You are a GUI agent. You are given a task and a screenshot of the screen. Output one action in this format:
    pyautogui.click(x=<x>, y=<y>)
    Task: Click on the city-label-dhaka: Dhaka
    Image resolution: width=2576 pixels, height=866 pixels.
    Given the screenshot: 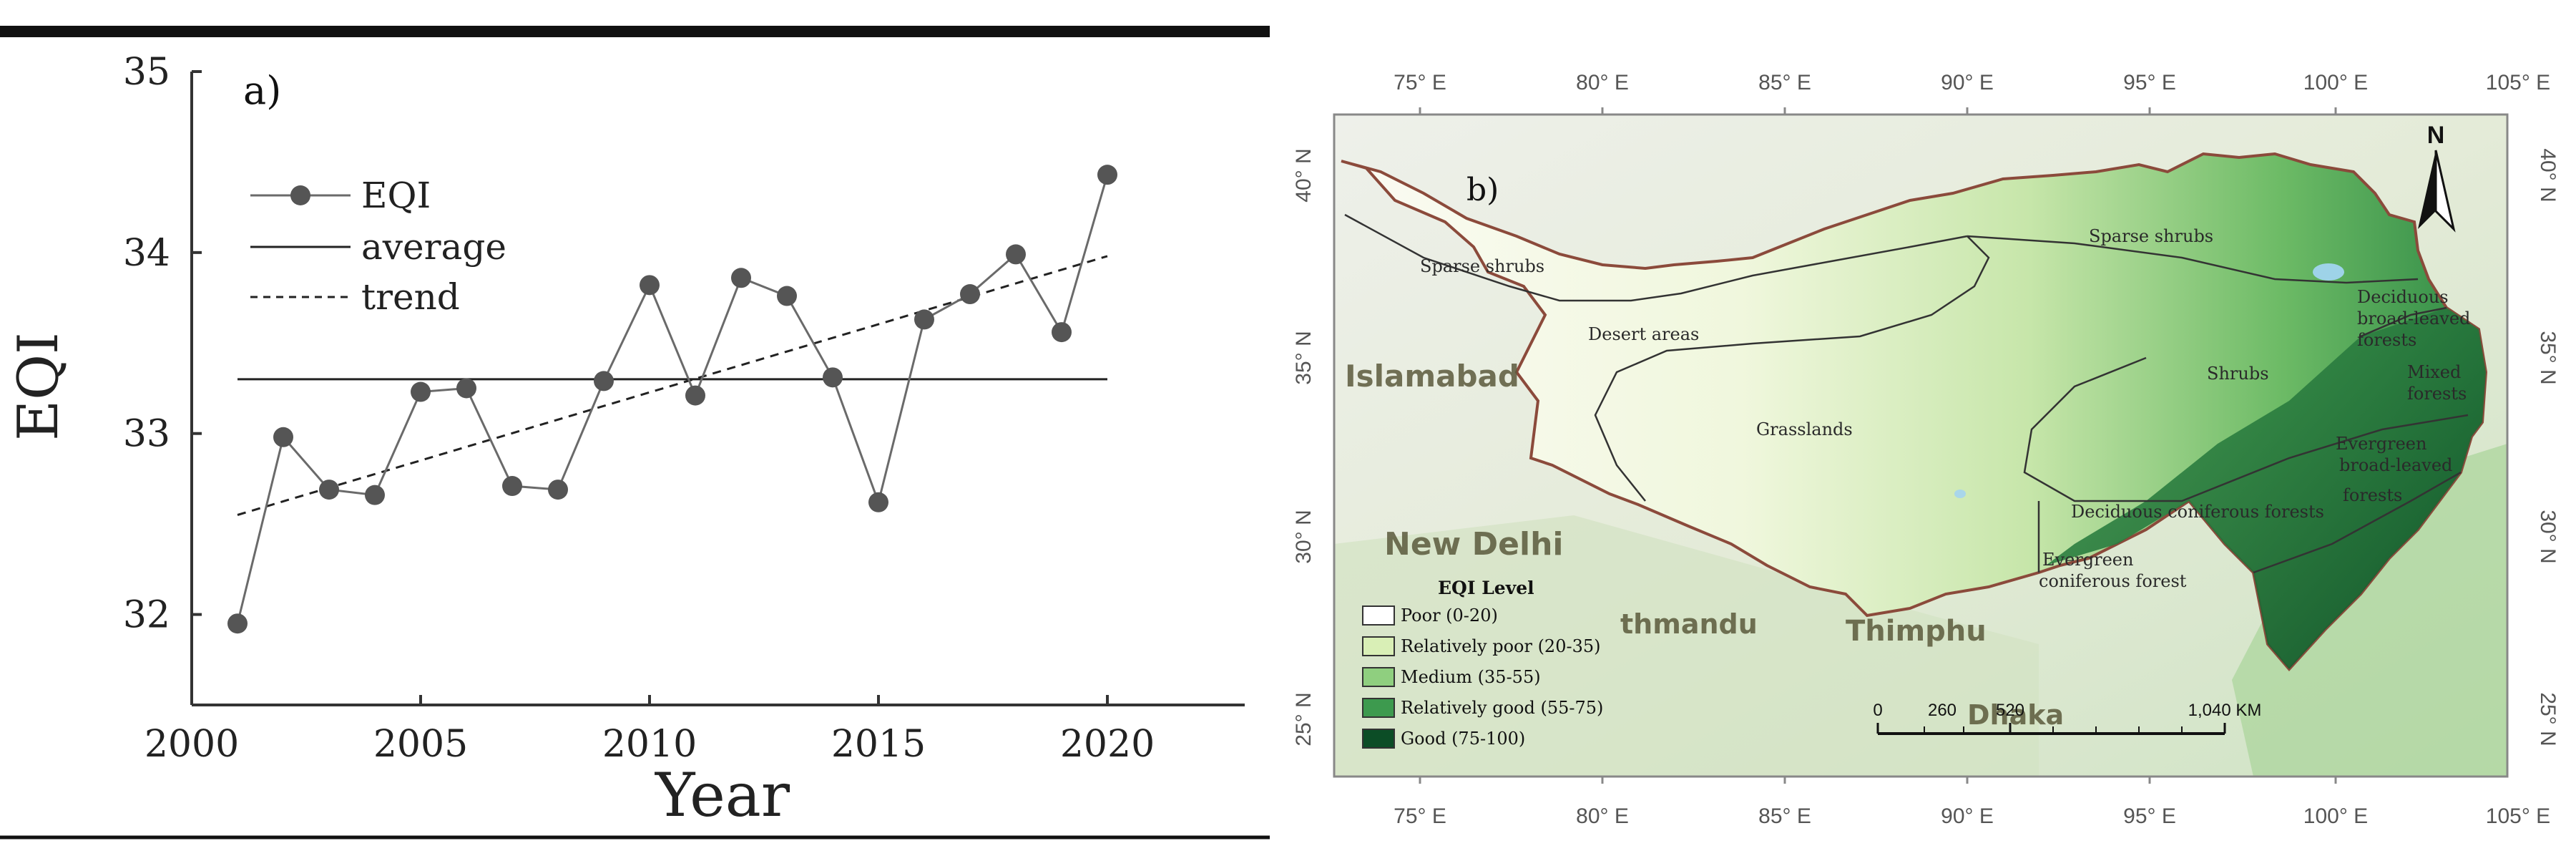 What is the action you would take?
    pyautogui.click(x=2015, y=715)
    